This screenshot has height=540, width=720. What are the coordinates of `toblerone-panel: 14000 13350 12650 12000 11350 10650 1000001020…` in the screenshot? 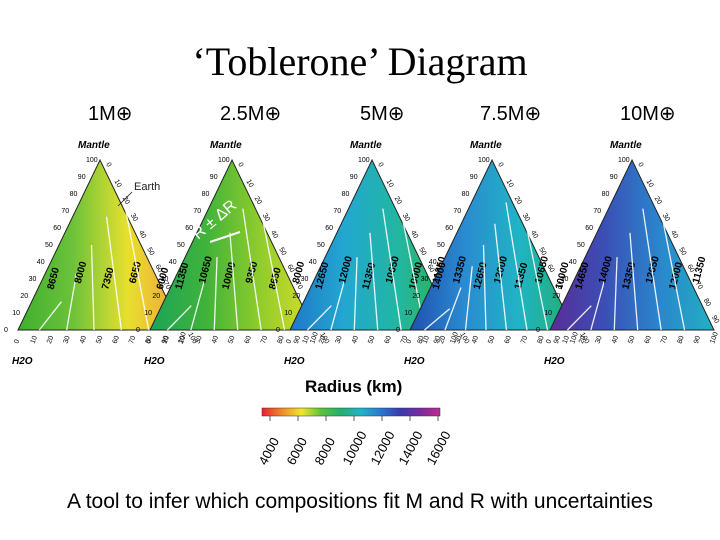 It's located at (503, 235).